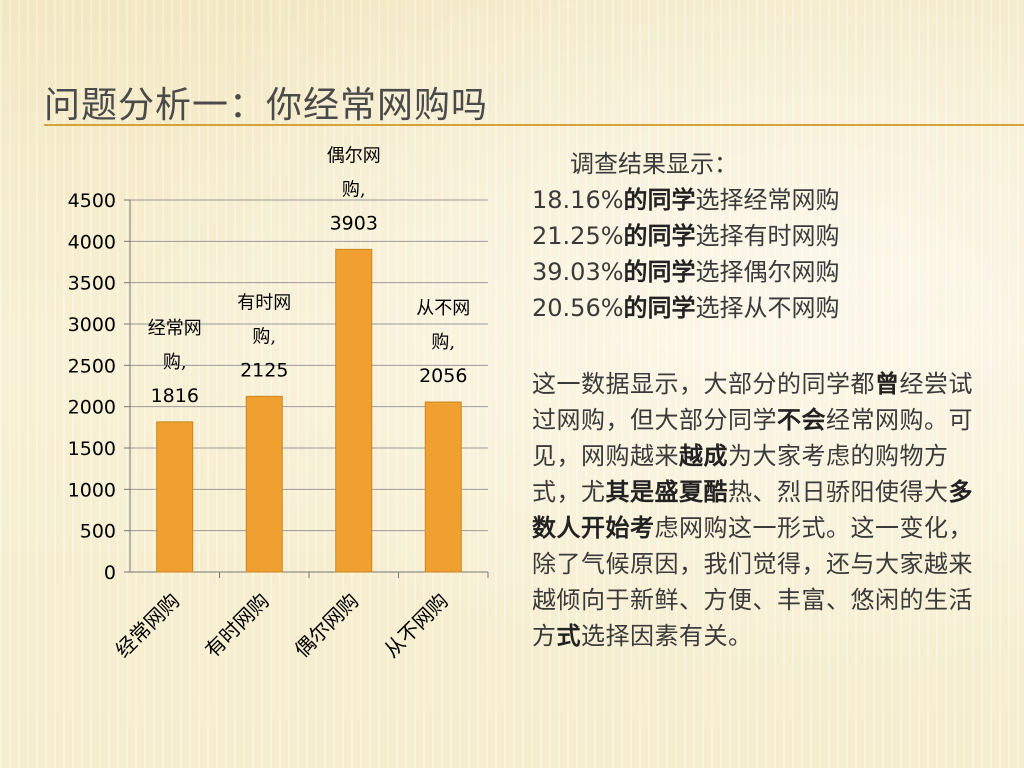 The width and height of the screenshot is (1024, 768). Describe the element at coordinates (752, 402) in the screenshot. I see `paragraph-text: 经尝试过网购，但大部分同学` at that location.